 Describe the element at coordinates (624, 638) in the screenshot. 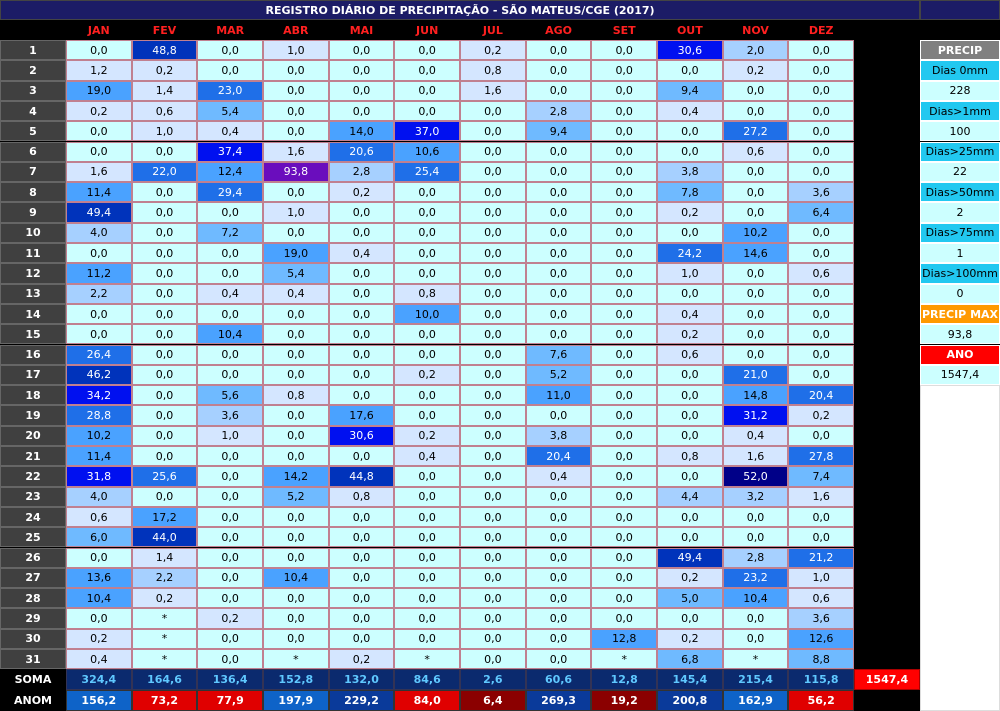

I see `rain-cell: 12,8` at that location.